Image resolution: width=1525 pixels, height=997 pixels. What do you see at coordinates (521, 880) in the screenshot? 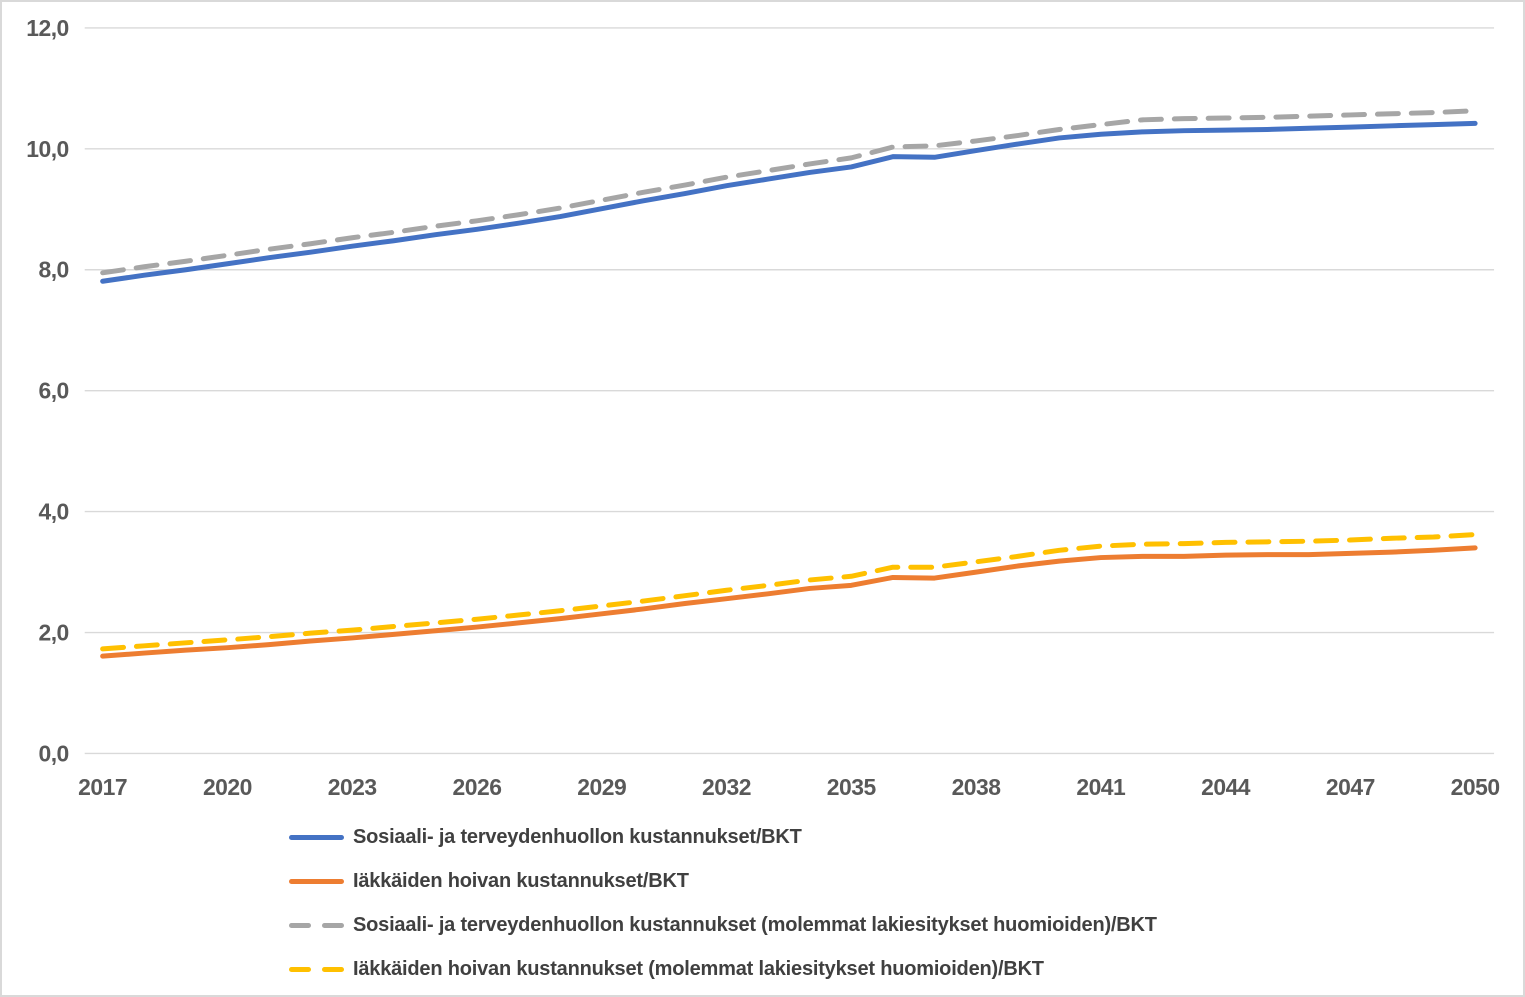
I see `legend-label: Iäkkäiden hoivan kustannukset/BKT` at bounding box center [521, 880].